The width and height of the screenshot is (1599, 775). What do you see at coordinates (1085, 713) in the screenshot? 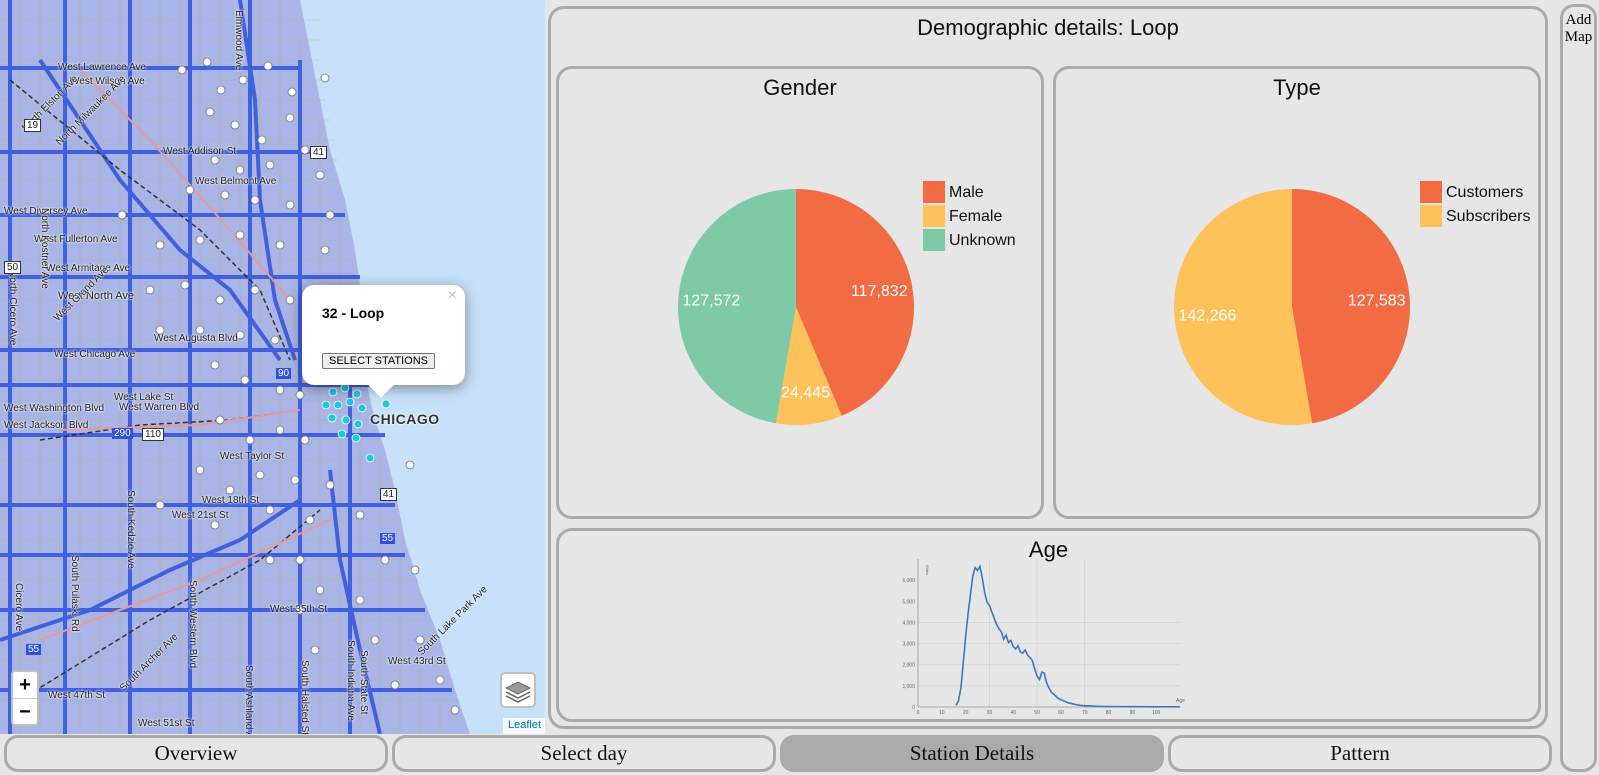
I see `x-tick-label: 70` at bounding box center [1085, 713].